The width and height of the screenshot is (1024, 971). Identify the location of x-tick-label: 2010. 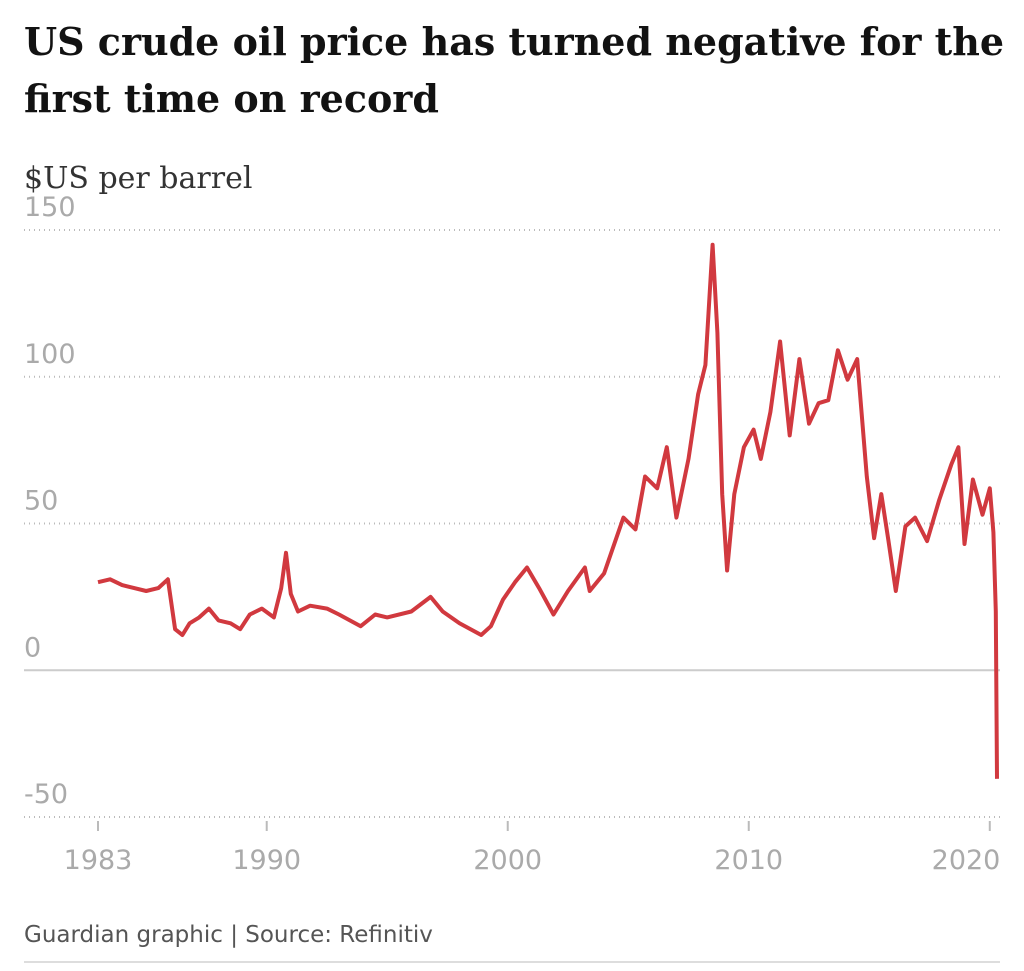
(748, 860).